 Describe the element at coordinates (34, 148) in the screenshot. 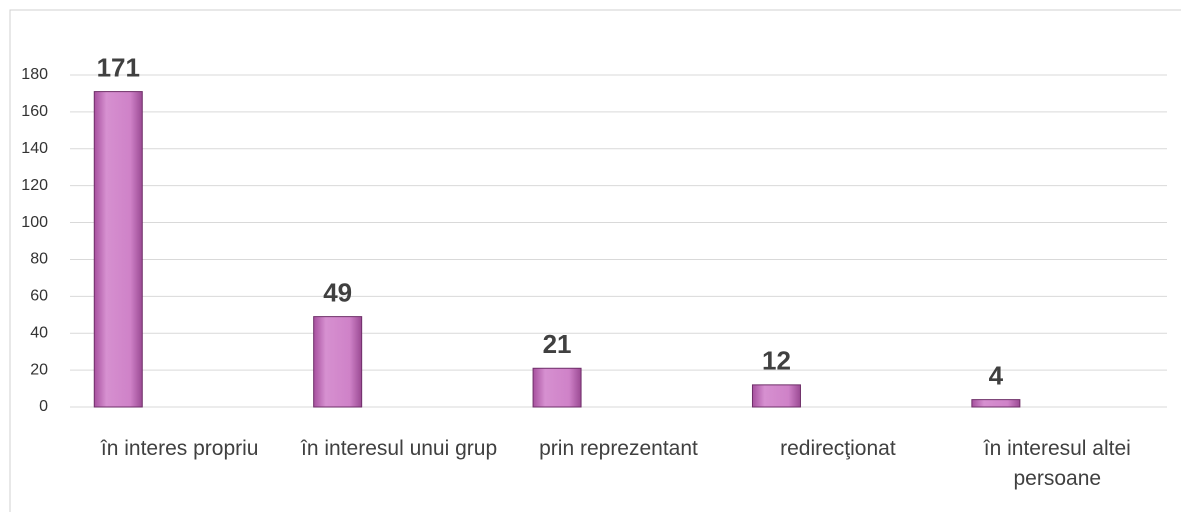

I see `y-tick-label: 140` at that location.